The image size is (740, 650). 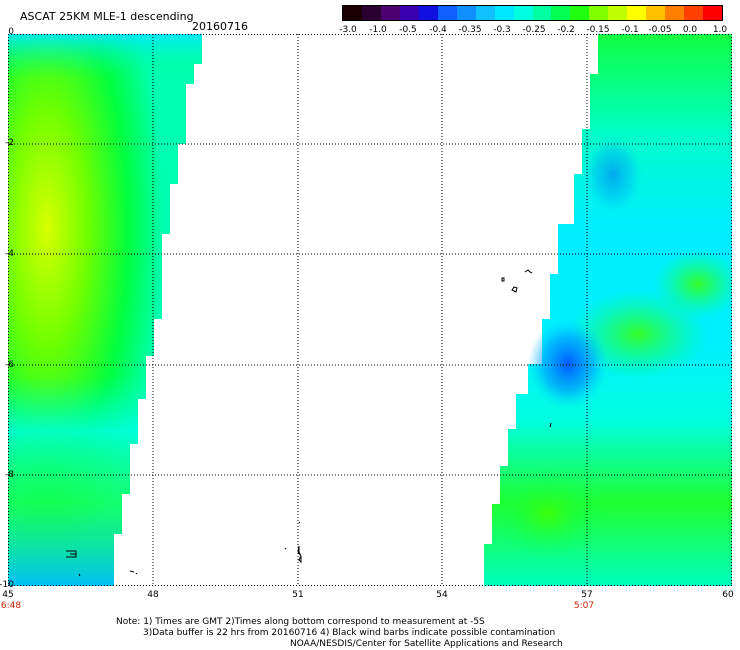 What do you see at coordinates (470, 30) in the screenshot?
I see `color-scale-label: -0.35` at bounding box center [470, 30].